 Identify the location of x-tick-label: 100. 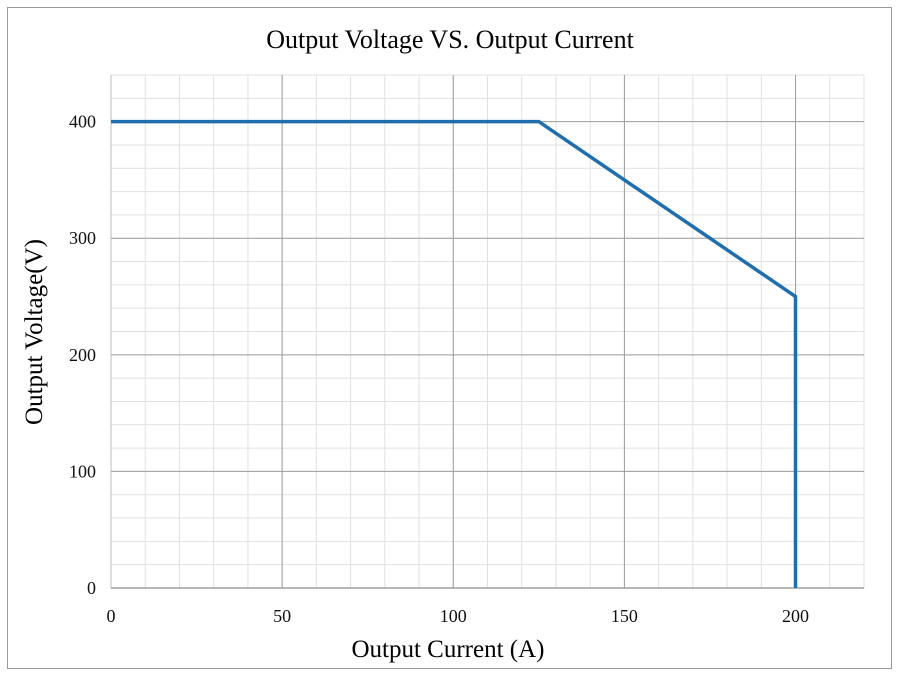
(453, 616).